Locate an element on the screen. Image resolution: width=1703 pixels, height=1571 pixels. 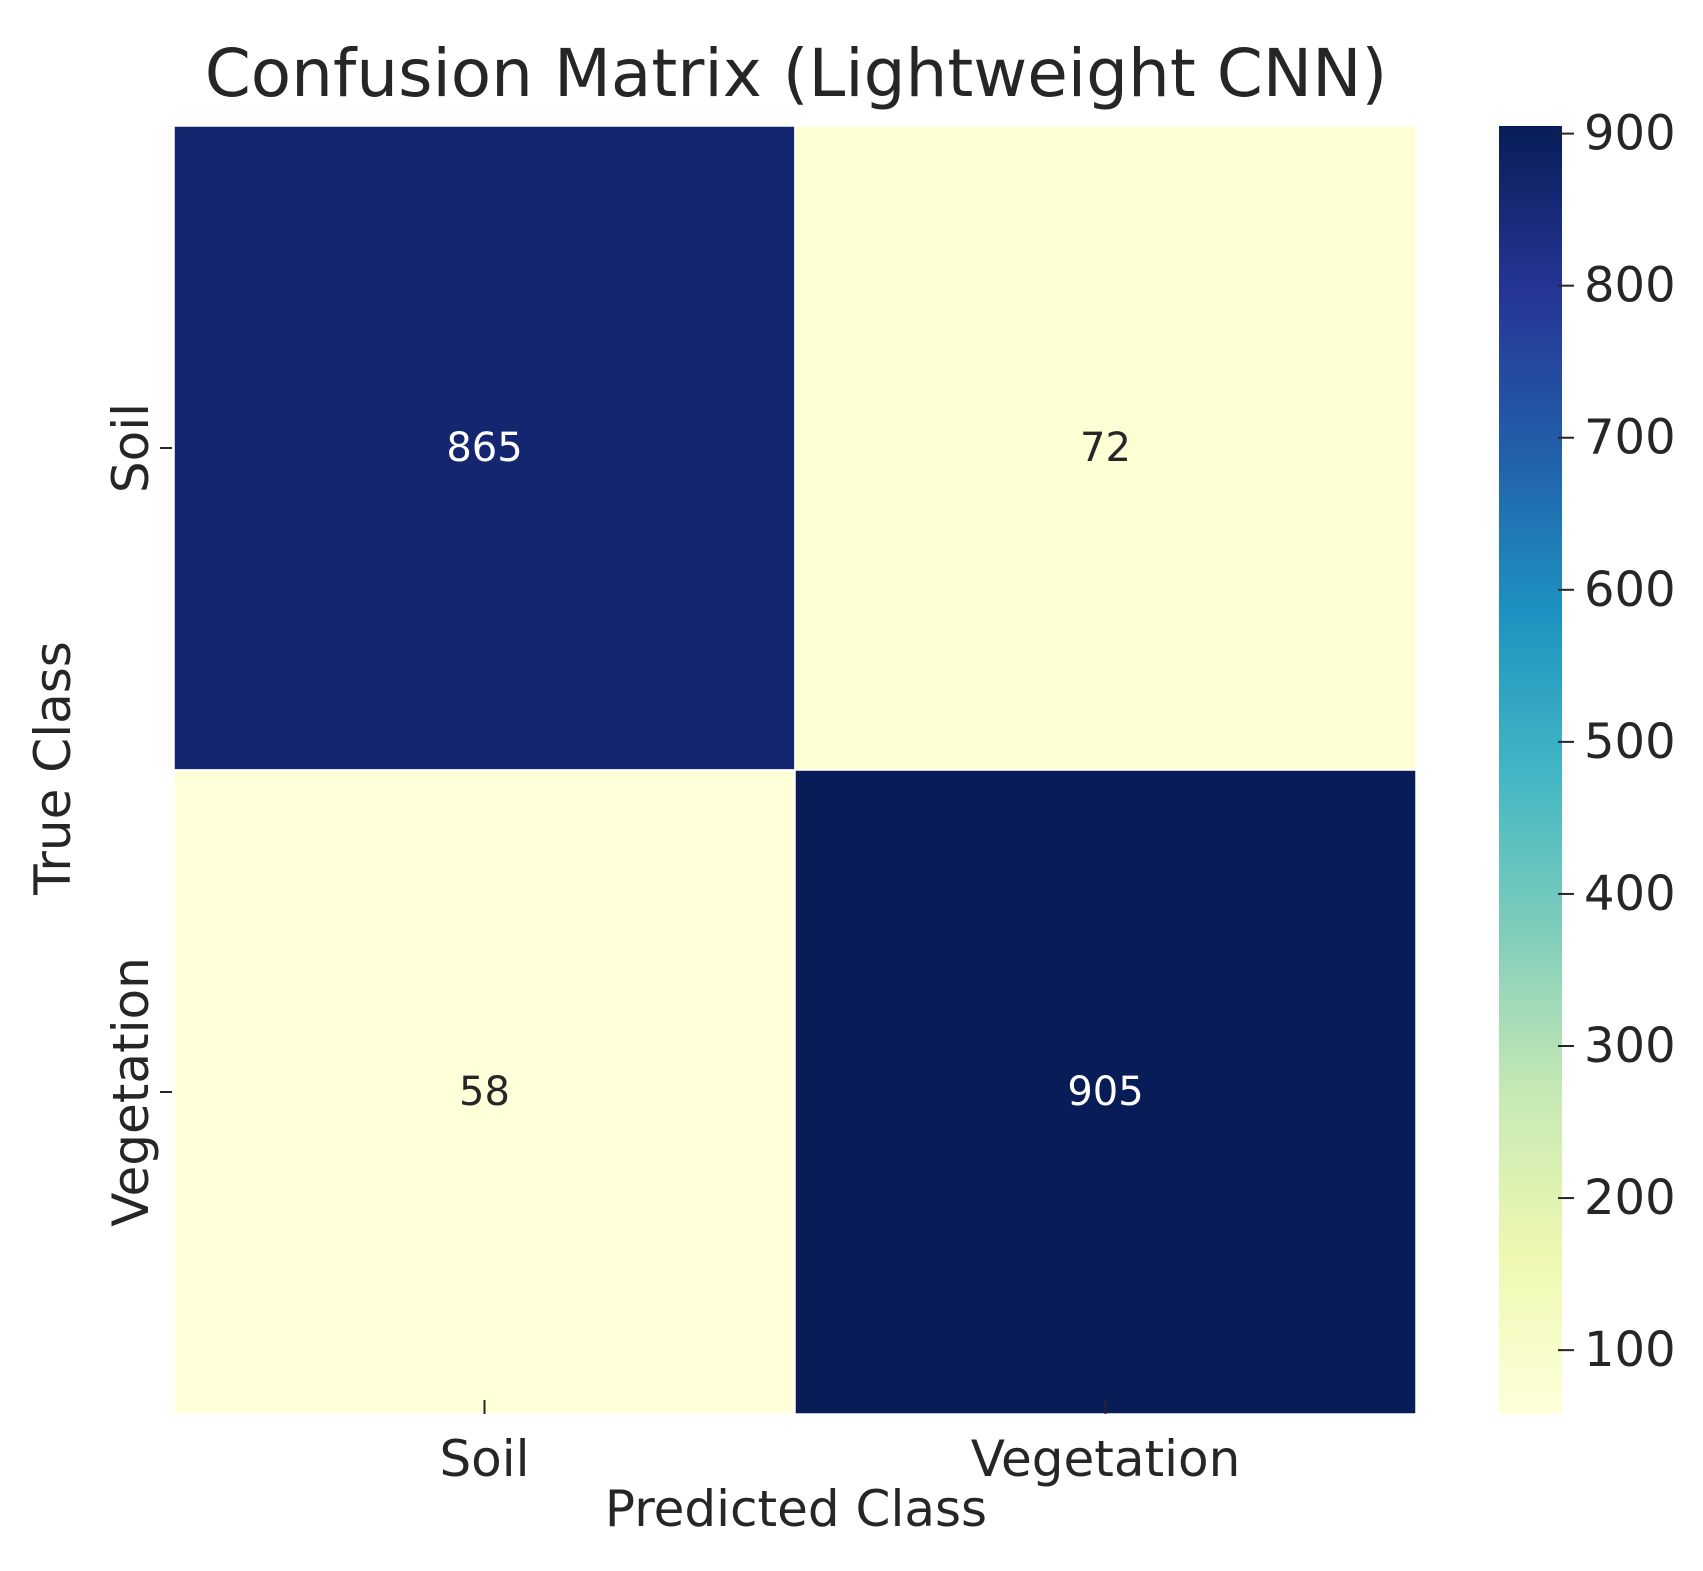
colorbar is located at coordinates (1530, 770).